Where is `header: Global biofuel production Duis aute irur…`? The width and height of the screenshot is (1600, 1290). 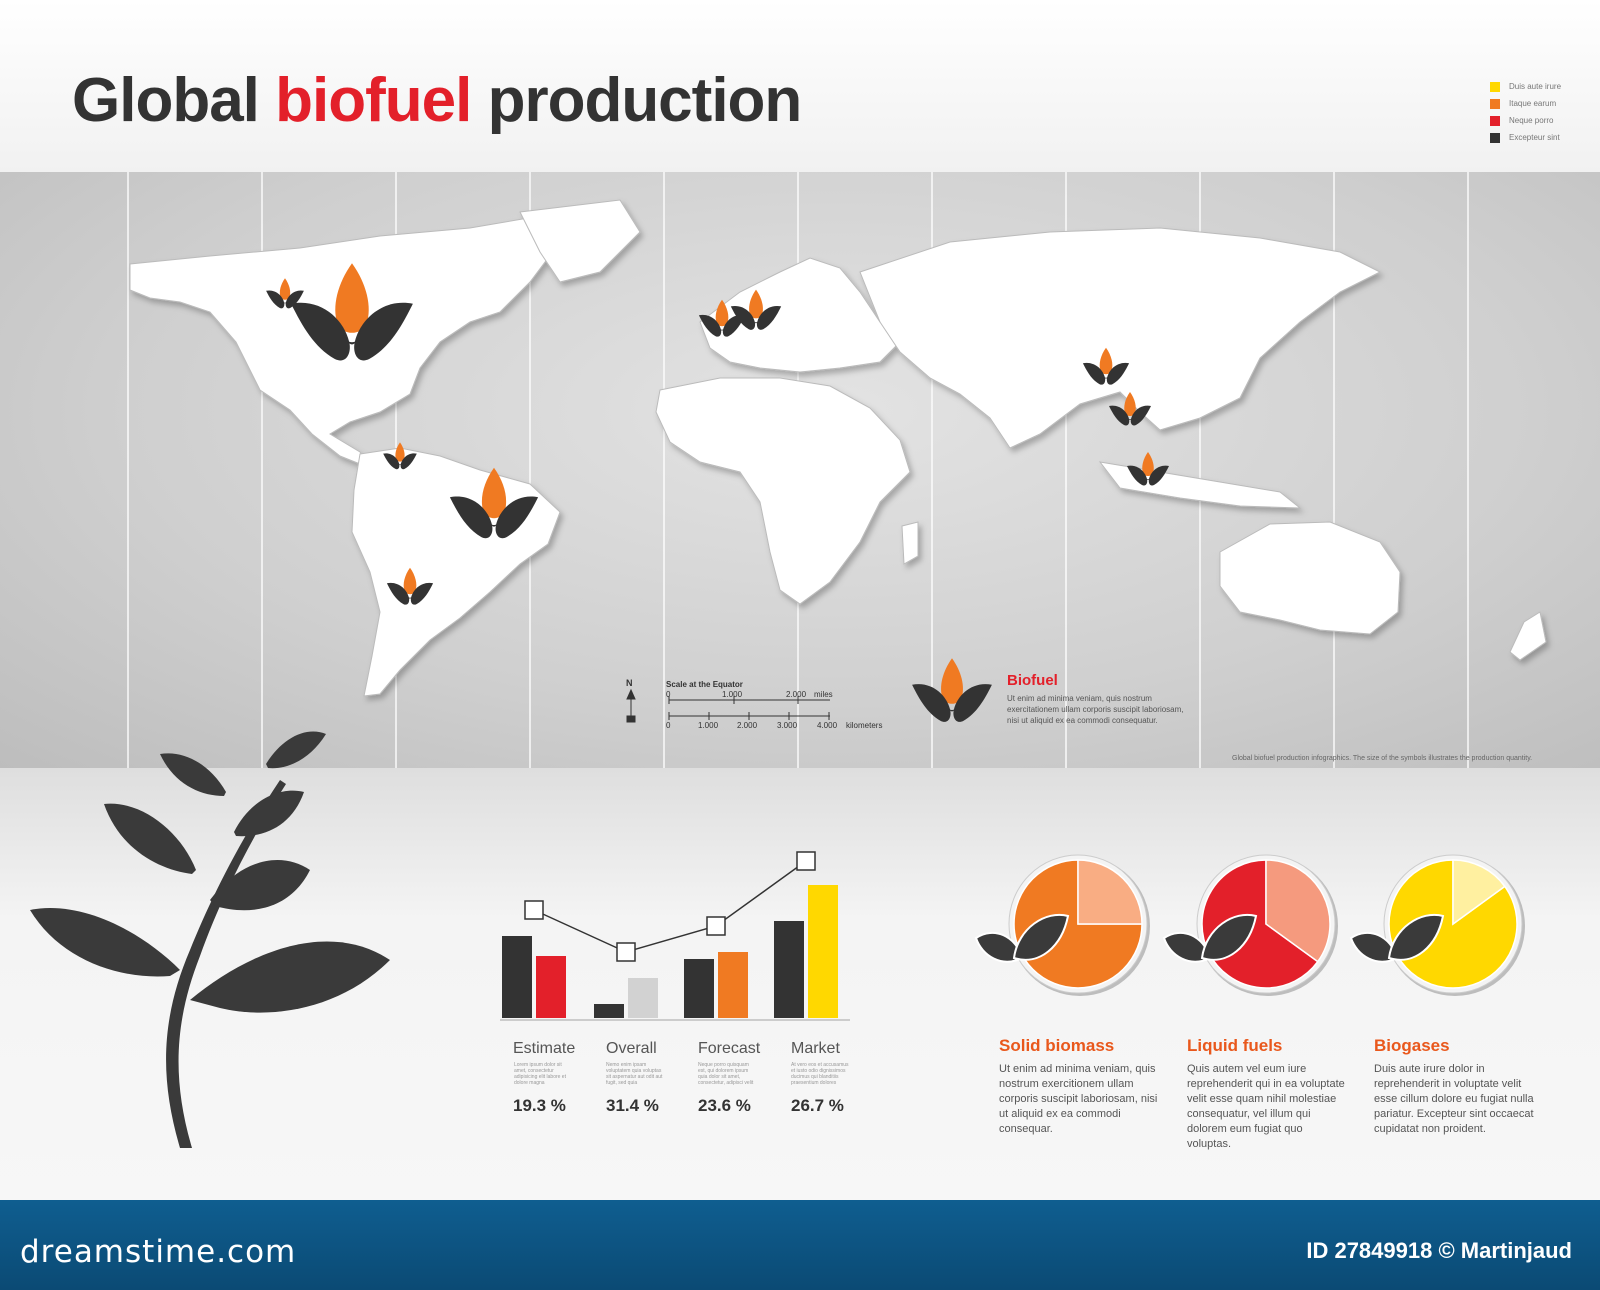 header: Global biofuel production Duis aute irur… is located at coordinates (800, 86).